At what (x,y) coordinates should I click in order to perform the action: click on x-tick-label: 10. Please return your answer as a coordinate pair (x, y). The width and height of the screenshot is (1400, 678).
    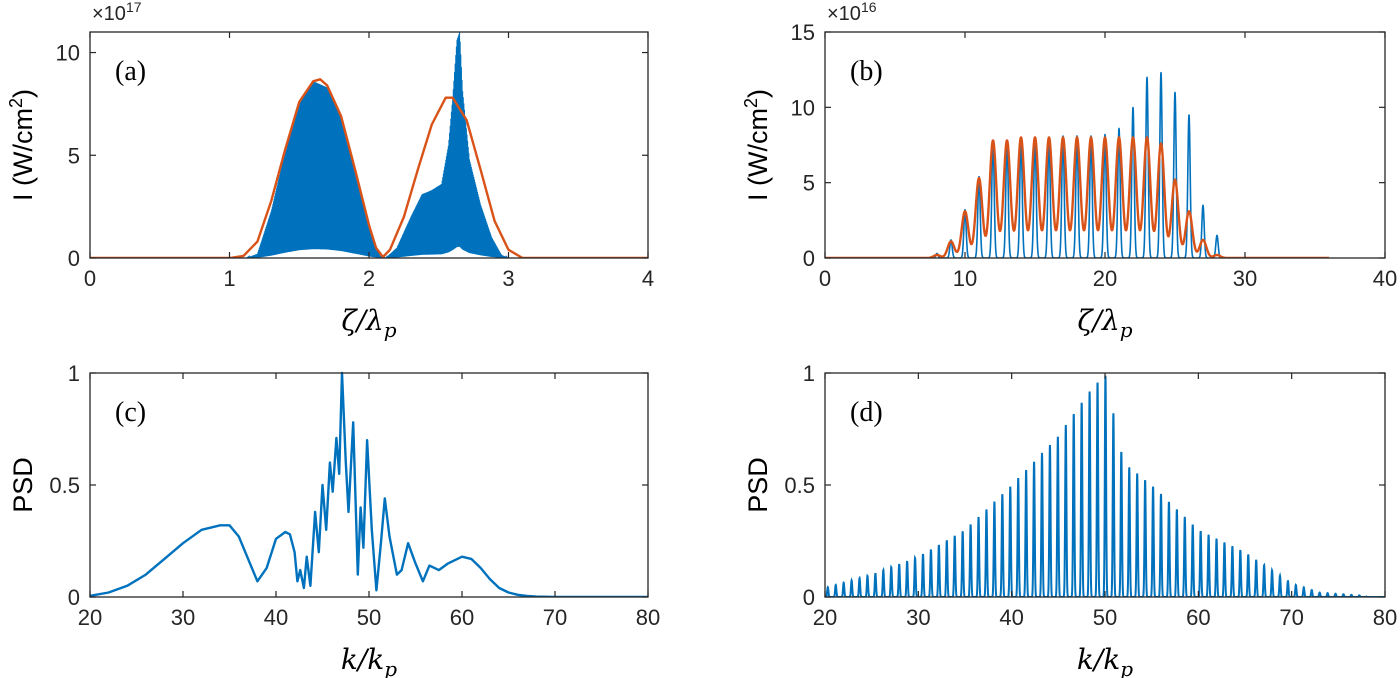
    Looking at the image, I should click on (965, 278).